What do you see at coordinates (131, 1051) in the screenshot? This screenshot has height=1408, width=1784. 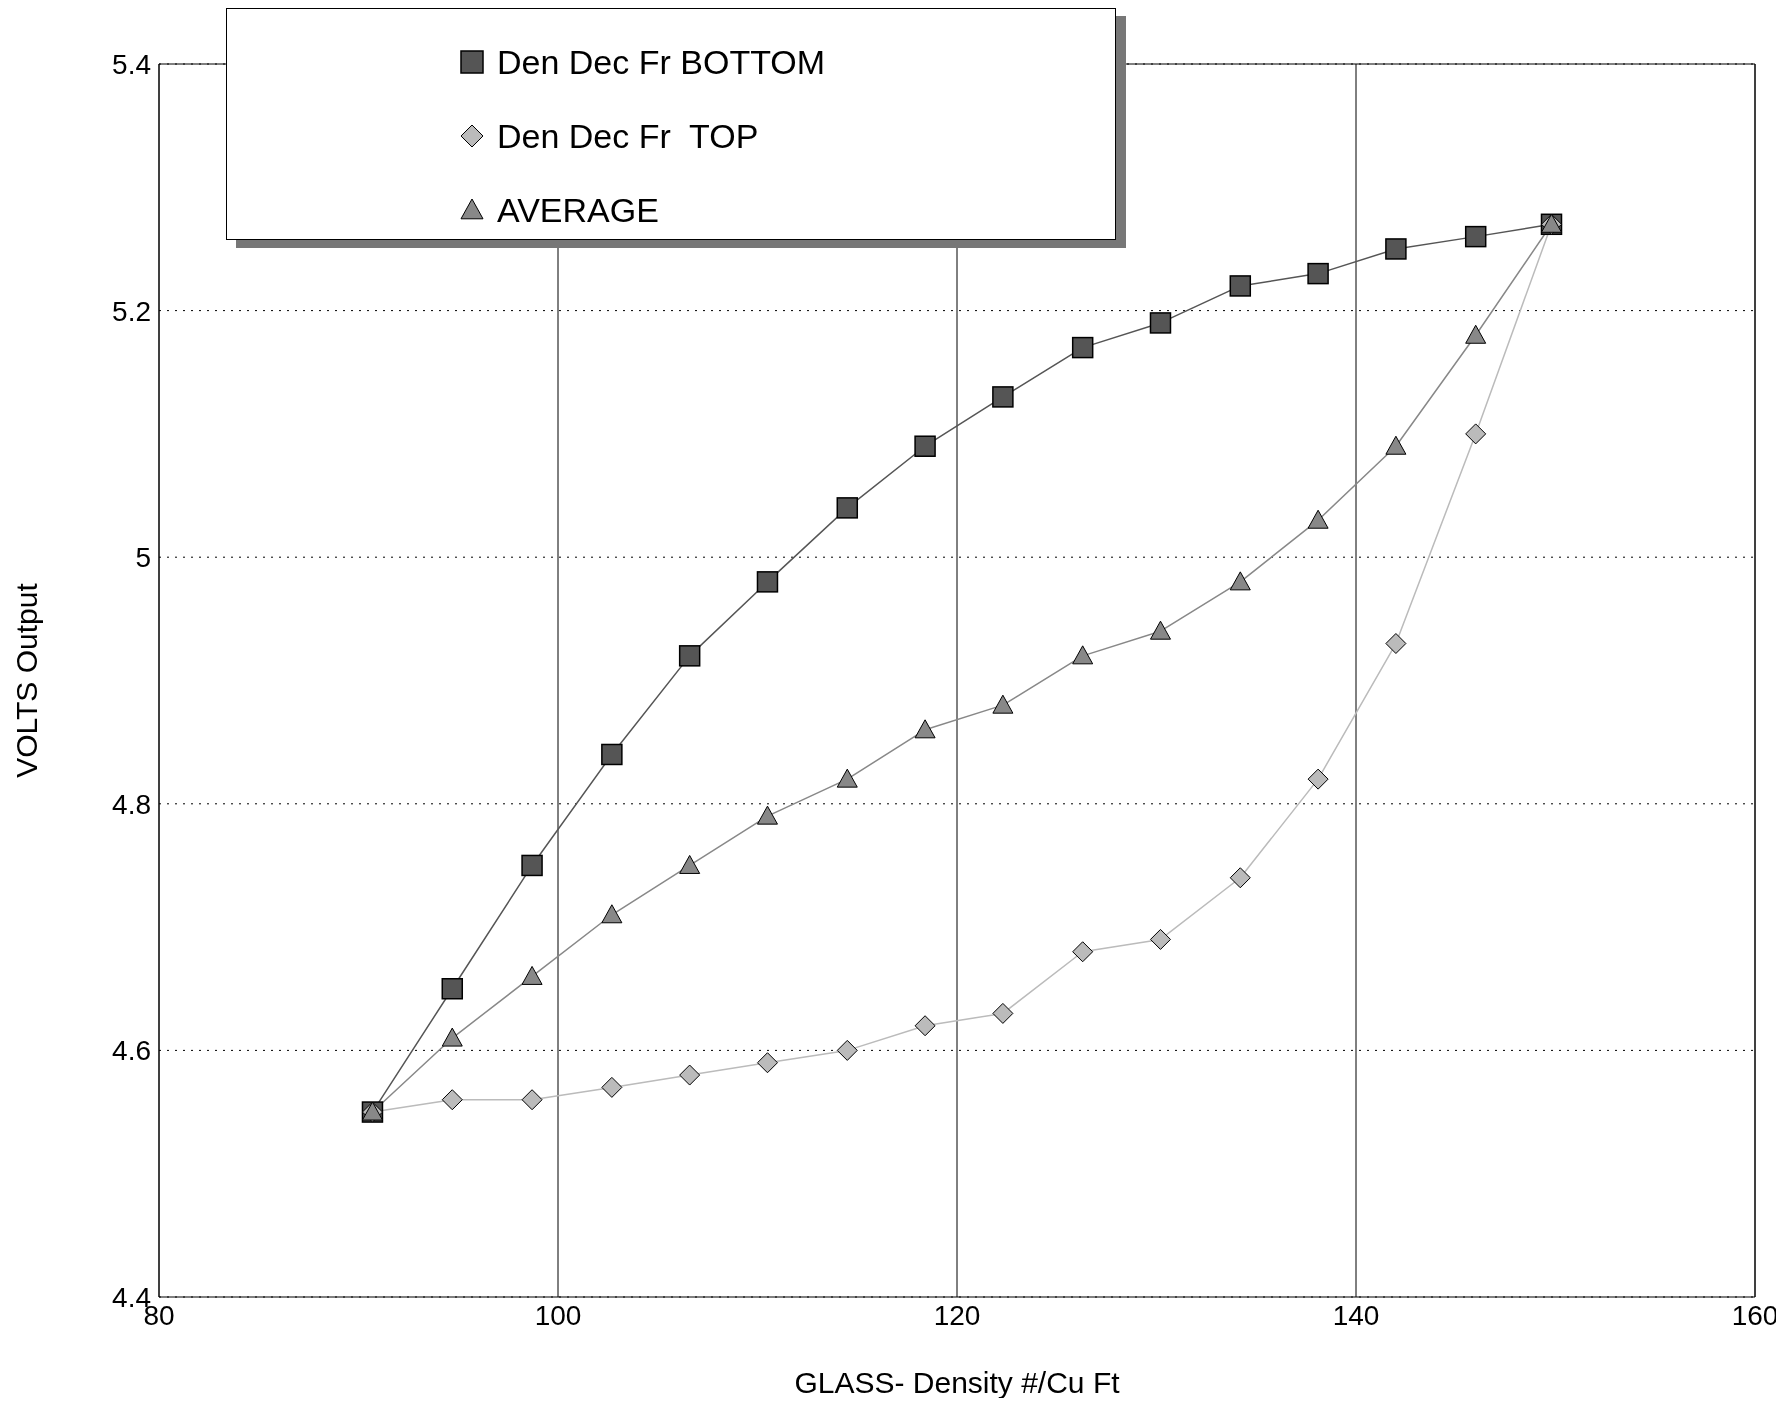 I see `y-tick-label: 4.6` at bounding box center [131, 1051].